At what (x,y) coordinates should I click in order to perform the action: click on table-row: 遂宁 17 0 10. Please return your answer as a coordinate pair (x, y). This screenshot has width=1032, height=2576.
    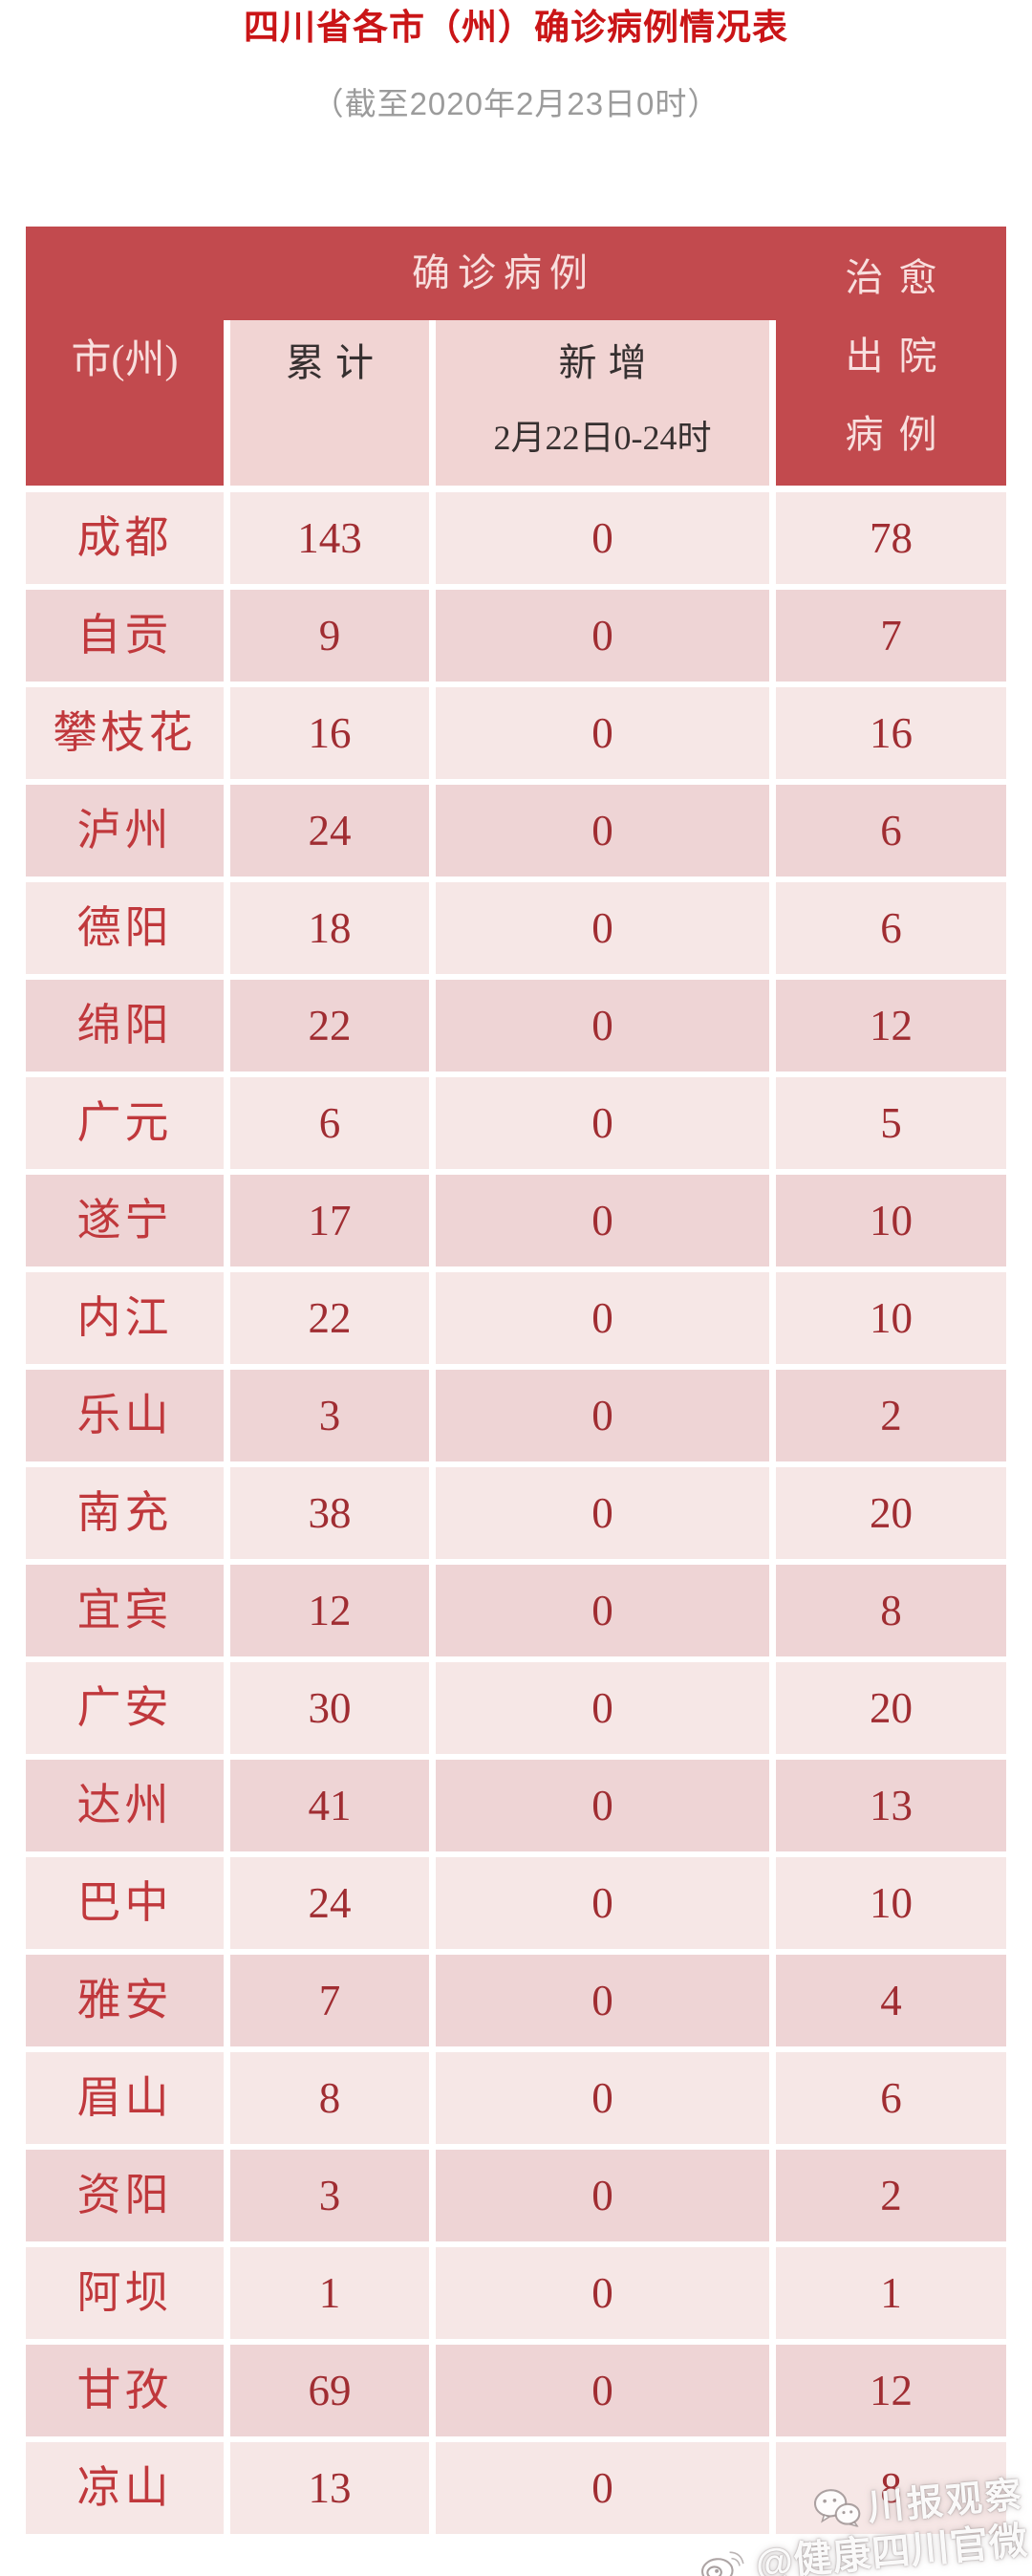
    Looking at the image, I should click on (516, 1220).